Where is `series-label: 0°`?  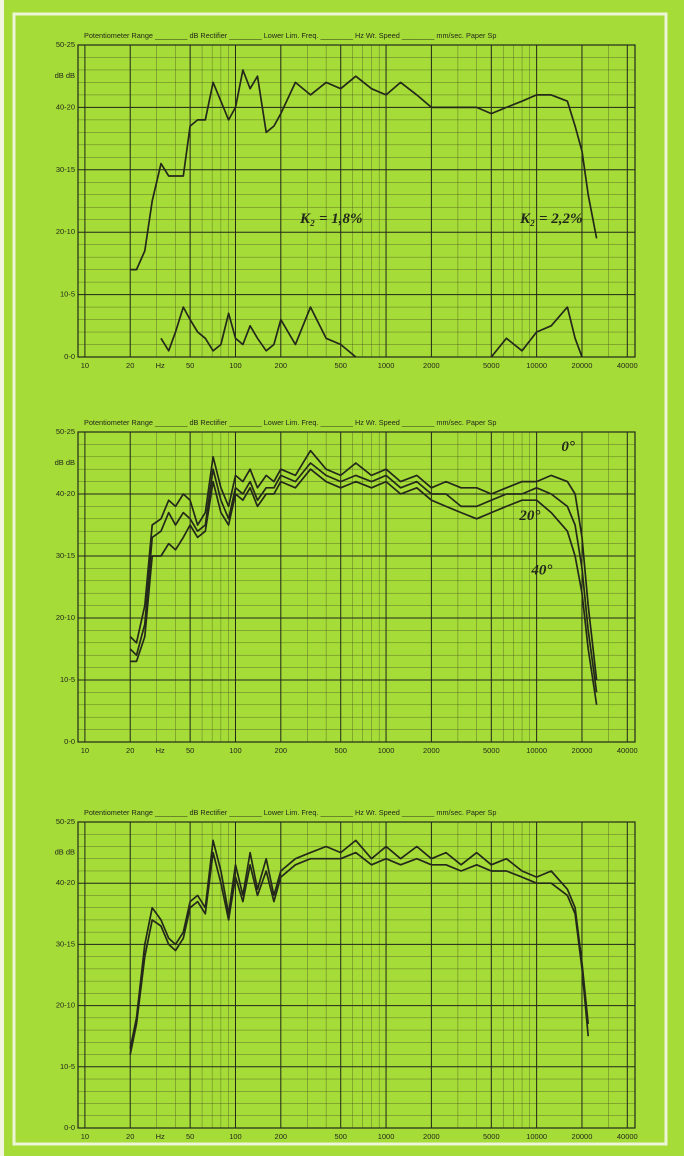 series-label: 0° is located at coordinates (568, 447).